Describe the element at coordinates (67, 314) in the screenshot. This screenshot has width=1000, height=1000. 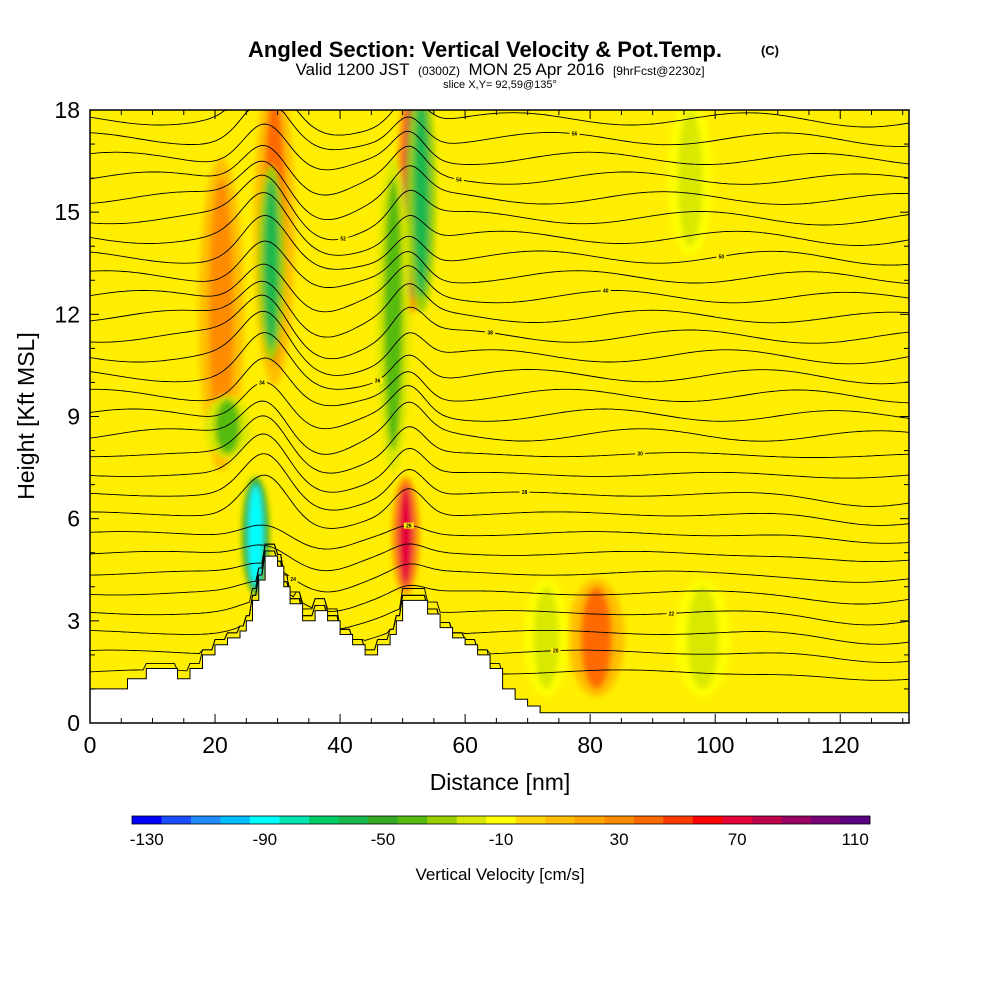
I see `y-tick-label: 12` at that location.